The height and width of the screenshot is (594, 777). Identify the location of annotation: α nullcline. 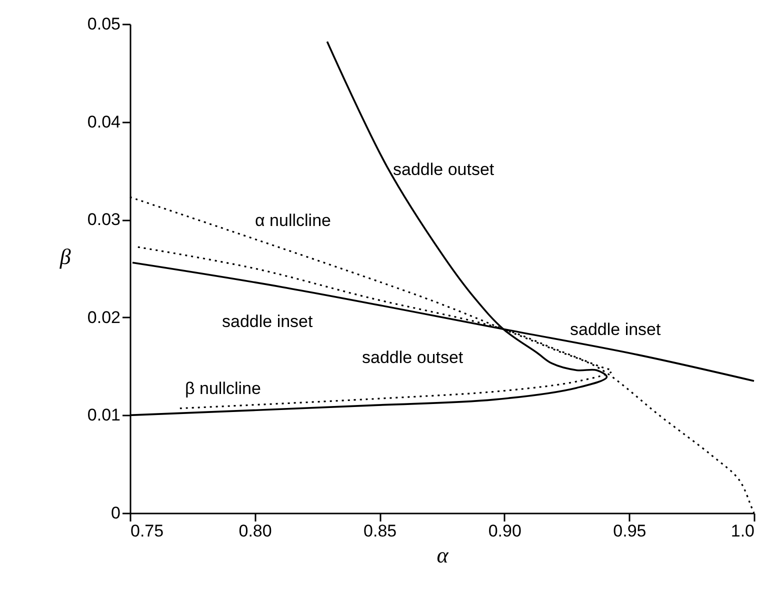
(293, 220).